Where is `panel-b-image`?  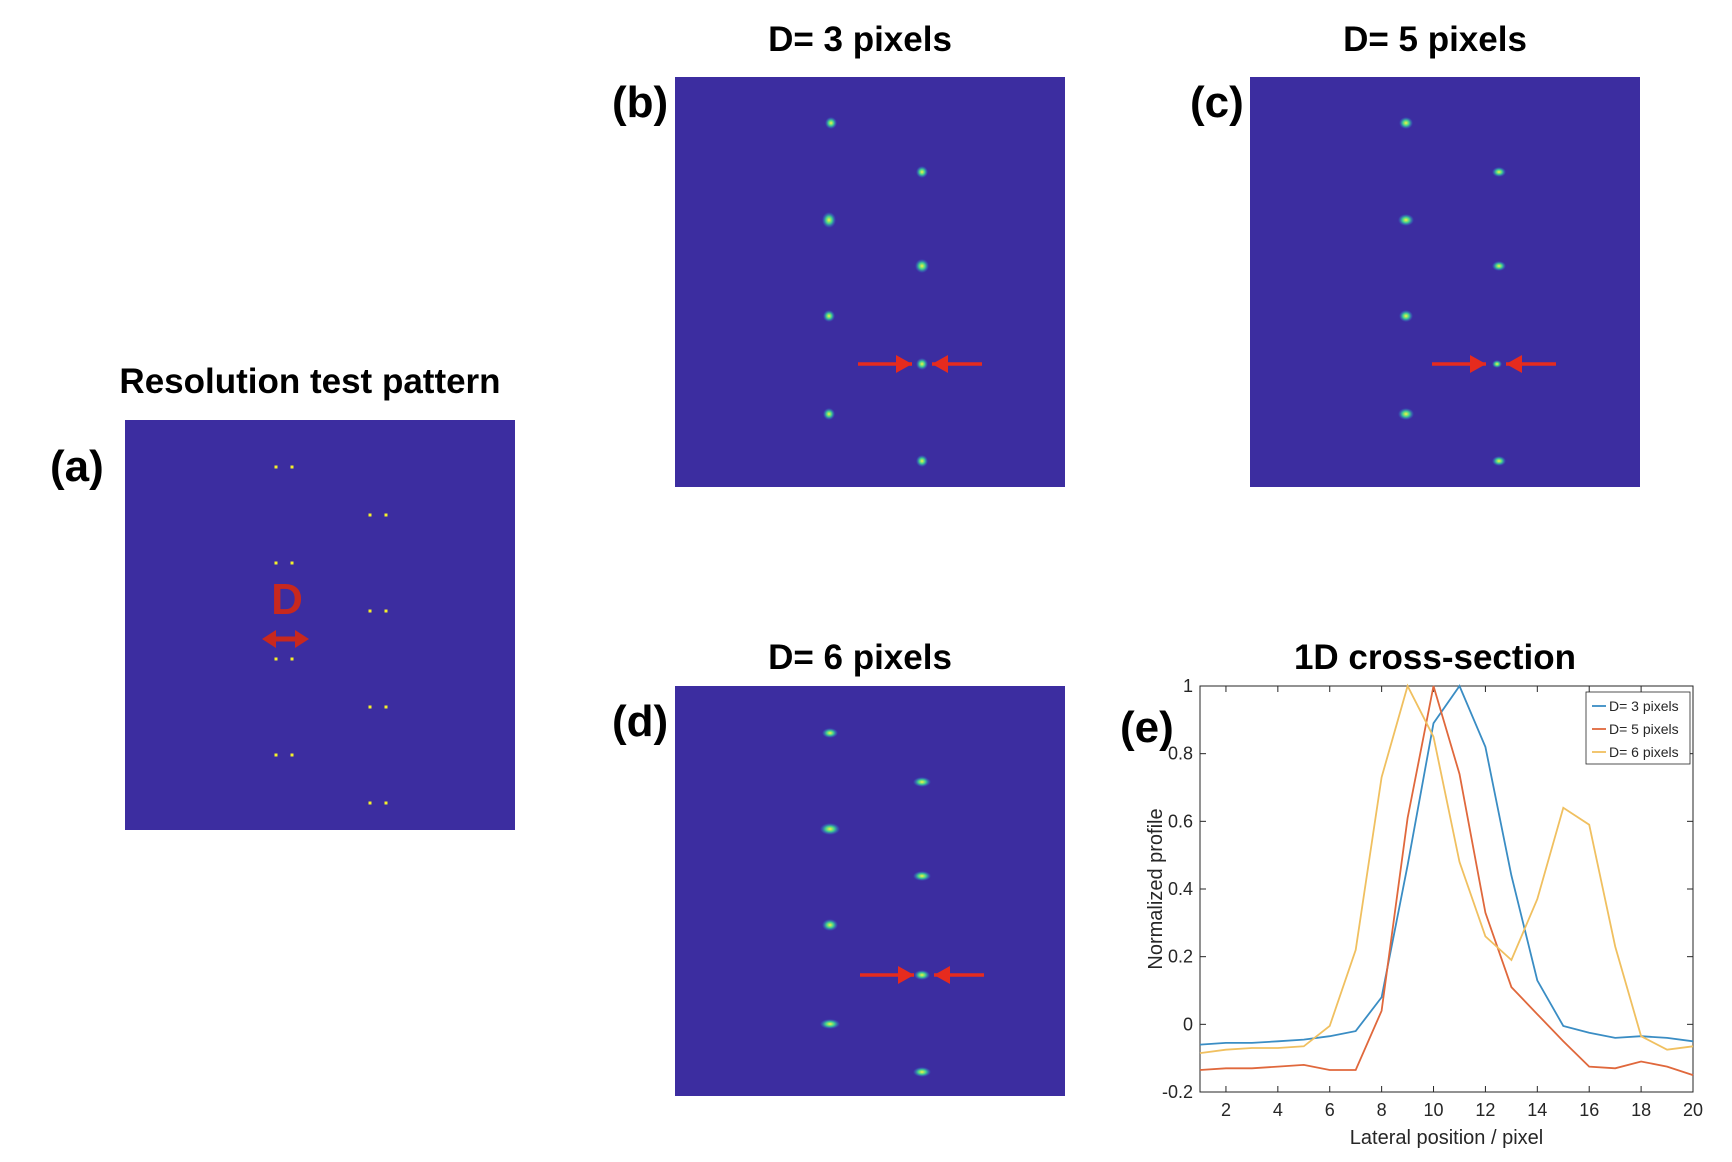 panel-b-image is located at coordinates (870, 282).